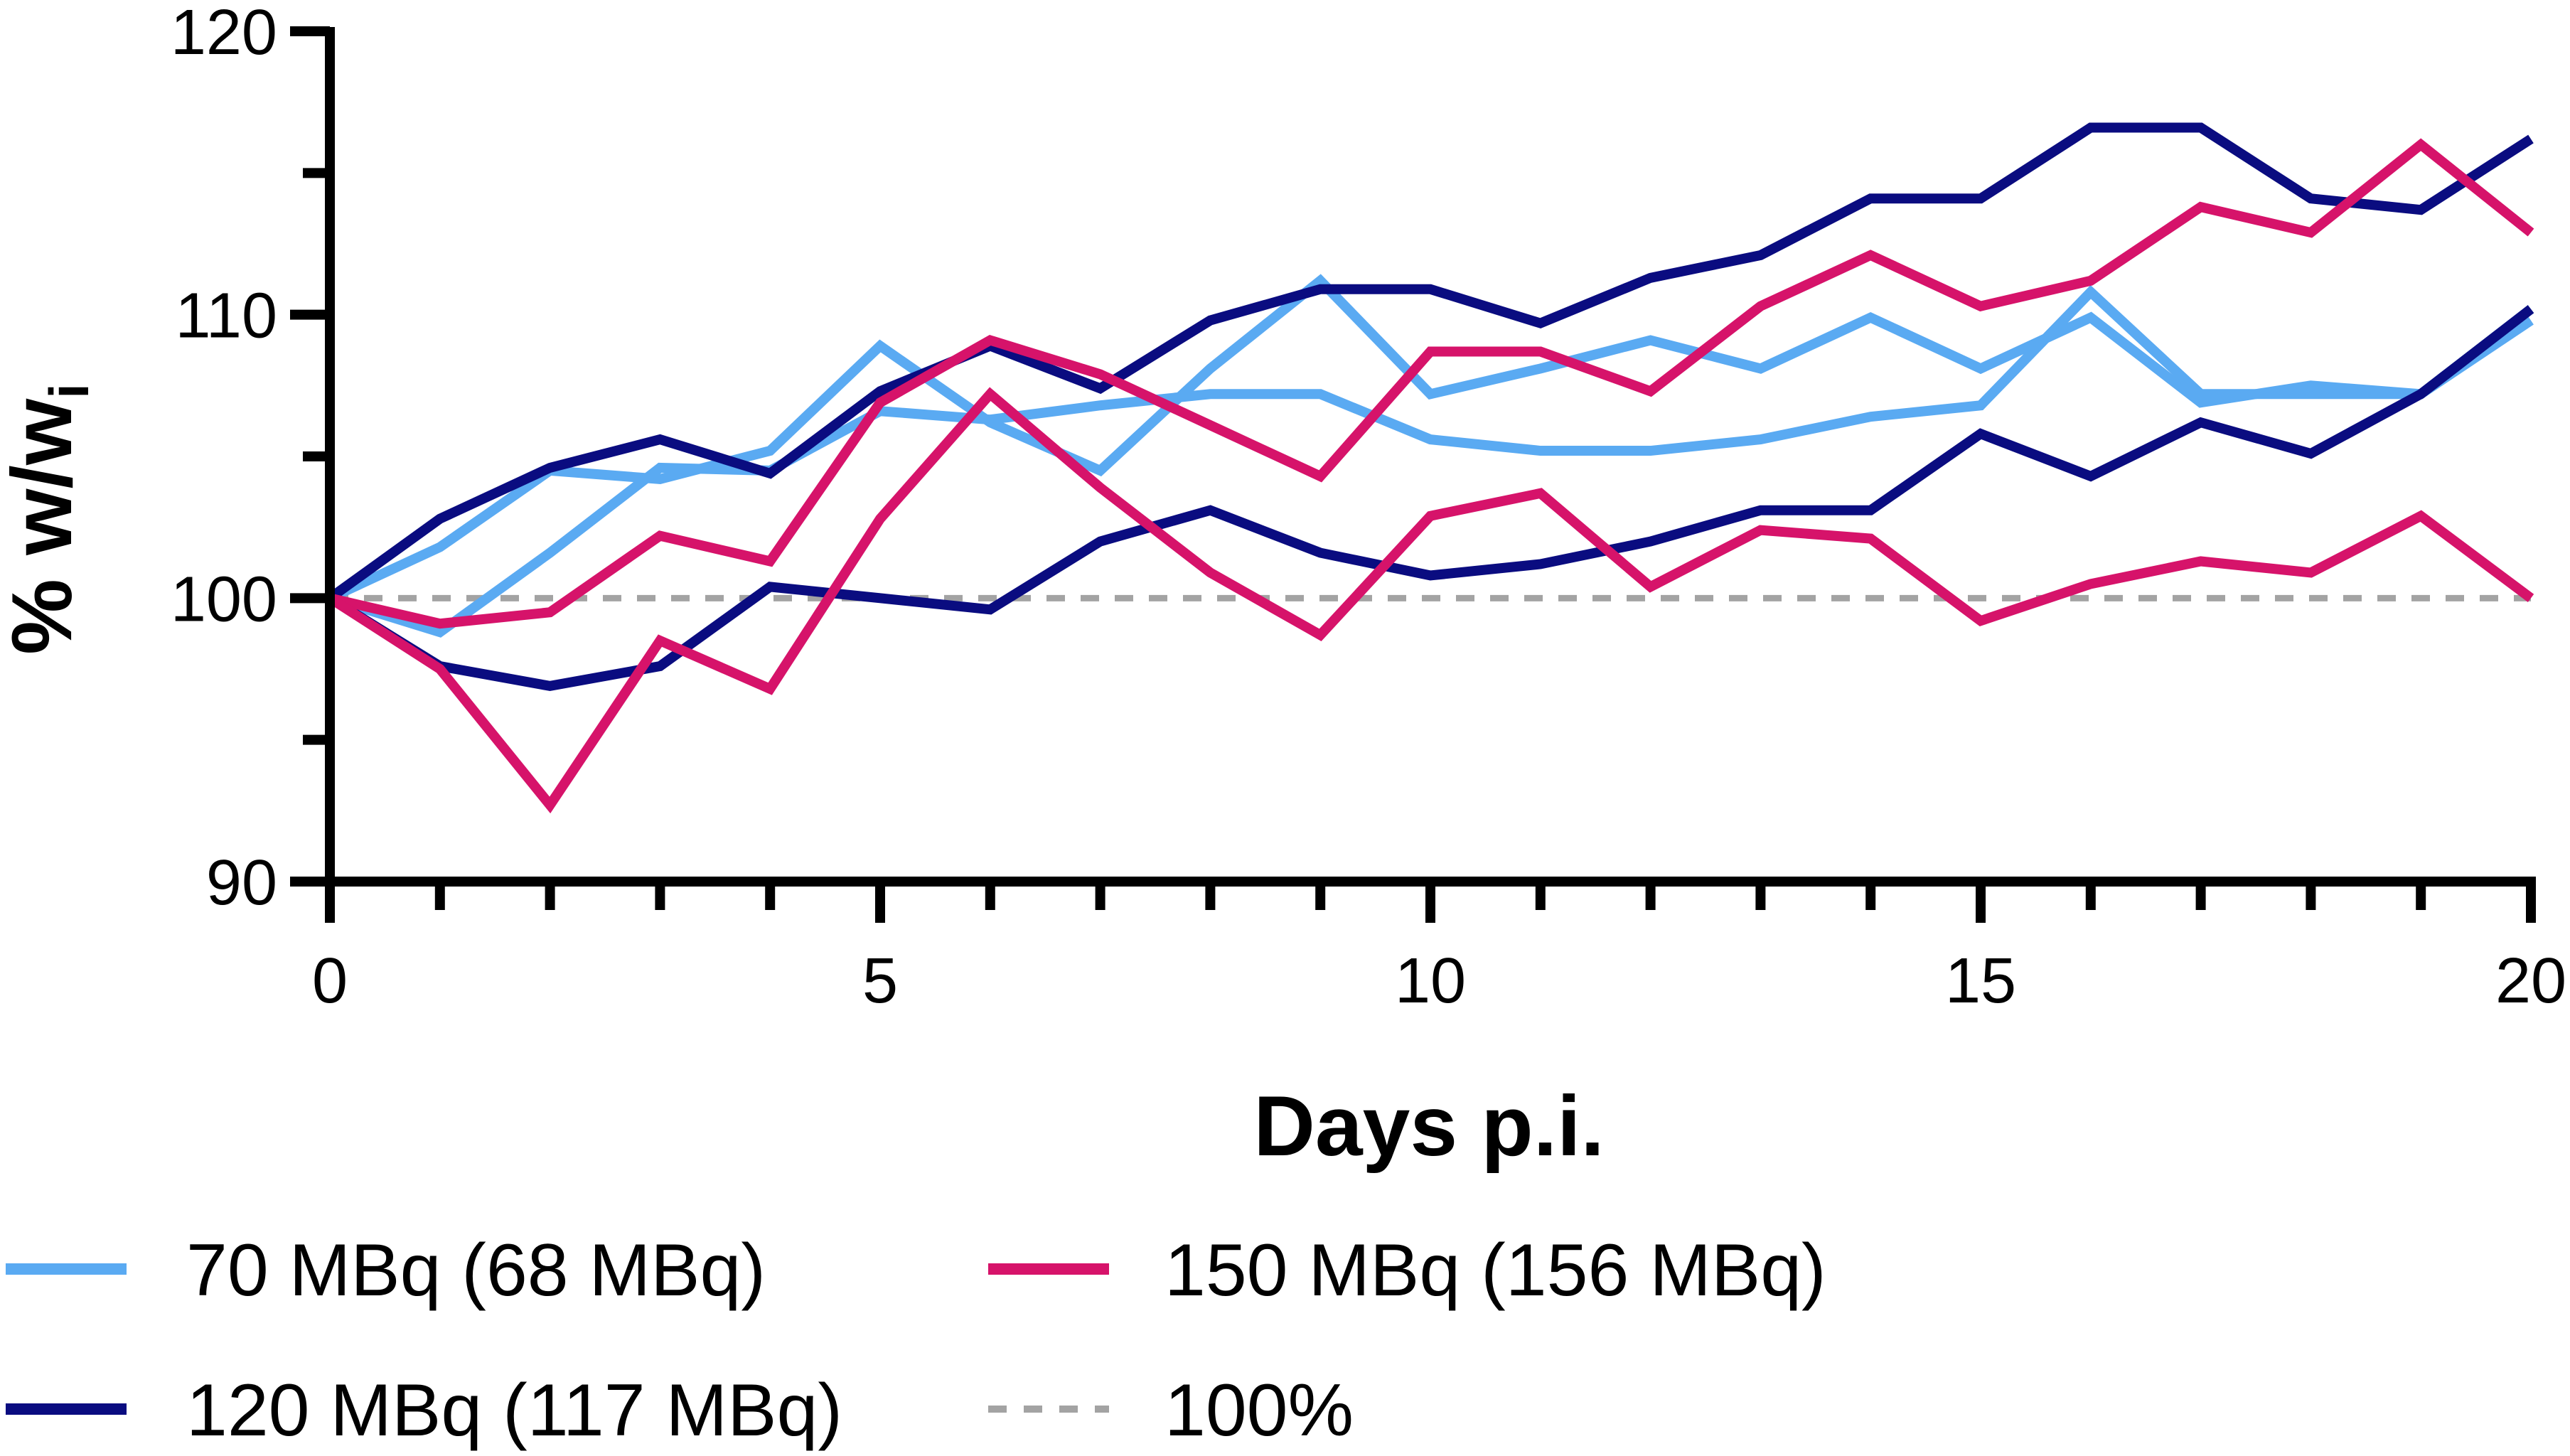  Describe the element at coordinates (2530, 982) in the screenshot. I see `x-tick-label-20: 20` at that location.